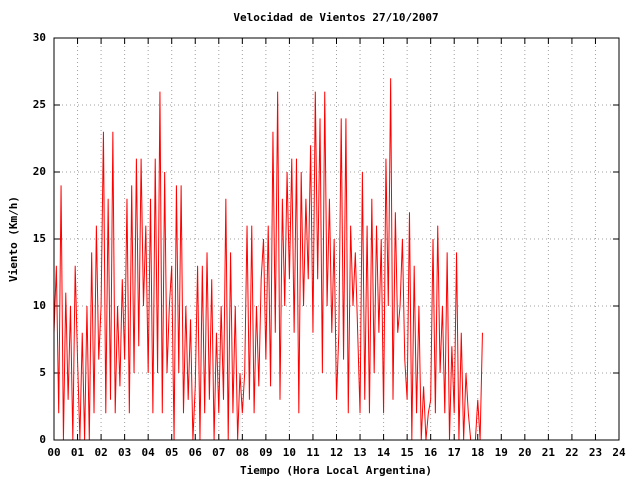  Describe the element at coordinates (477, 452) in the screenshot. I see `x-tick-label: 18` at that location.